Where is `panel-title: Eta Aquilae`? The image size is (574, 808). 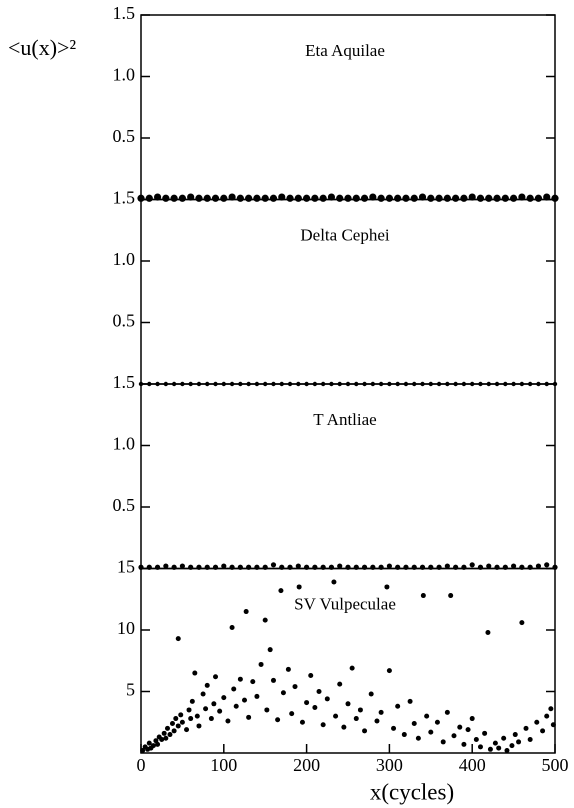 panel-title: Eta Aquilae is located at coordinates (345, 50).